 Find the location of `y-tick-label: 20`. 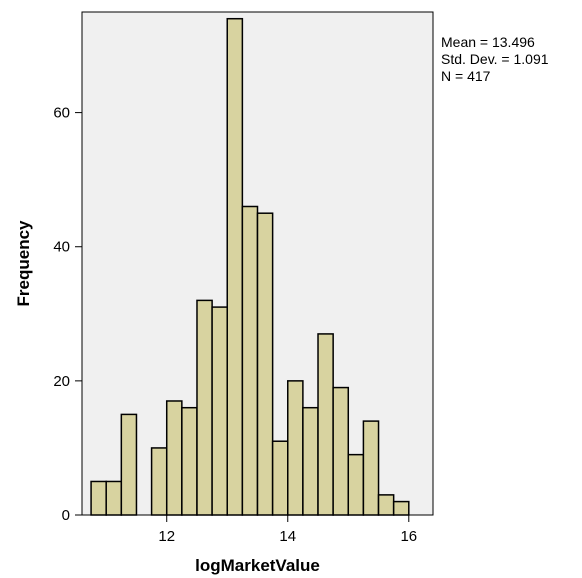

y-tick-label: 20 is located at coordinates (61, 381).